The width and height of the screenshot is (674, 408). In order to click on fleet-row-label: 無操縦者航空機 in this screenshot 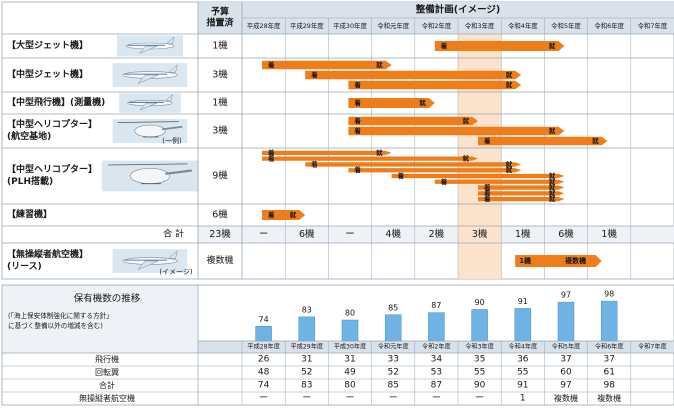, I will do `click(107, 398)`.